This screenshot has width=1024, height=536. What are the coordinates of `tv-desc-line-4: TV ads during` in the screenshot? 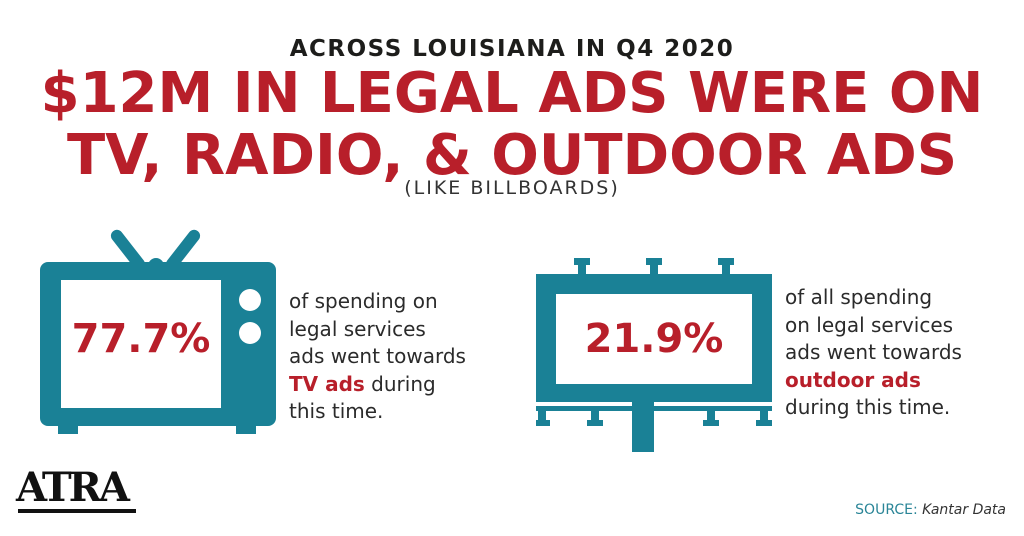 It's located at (404, 385).